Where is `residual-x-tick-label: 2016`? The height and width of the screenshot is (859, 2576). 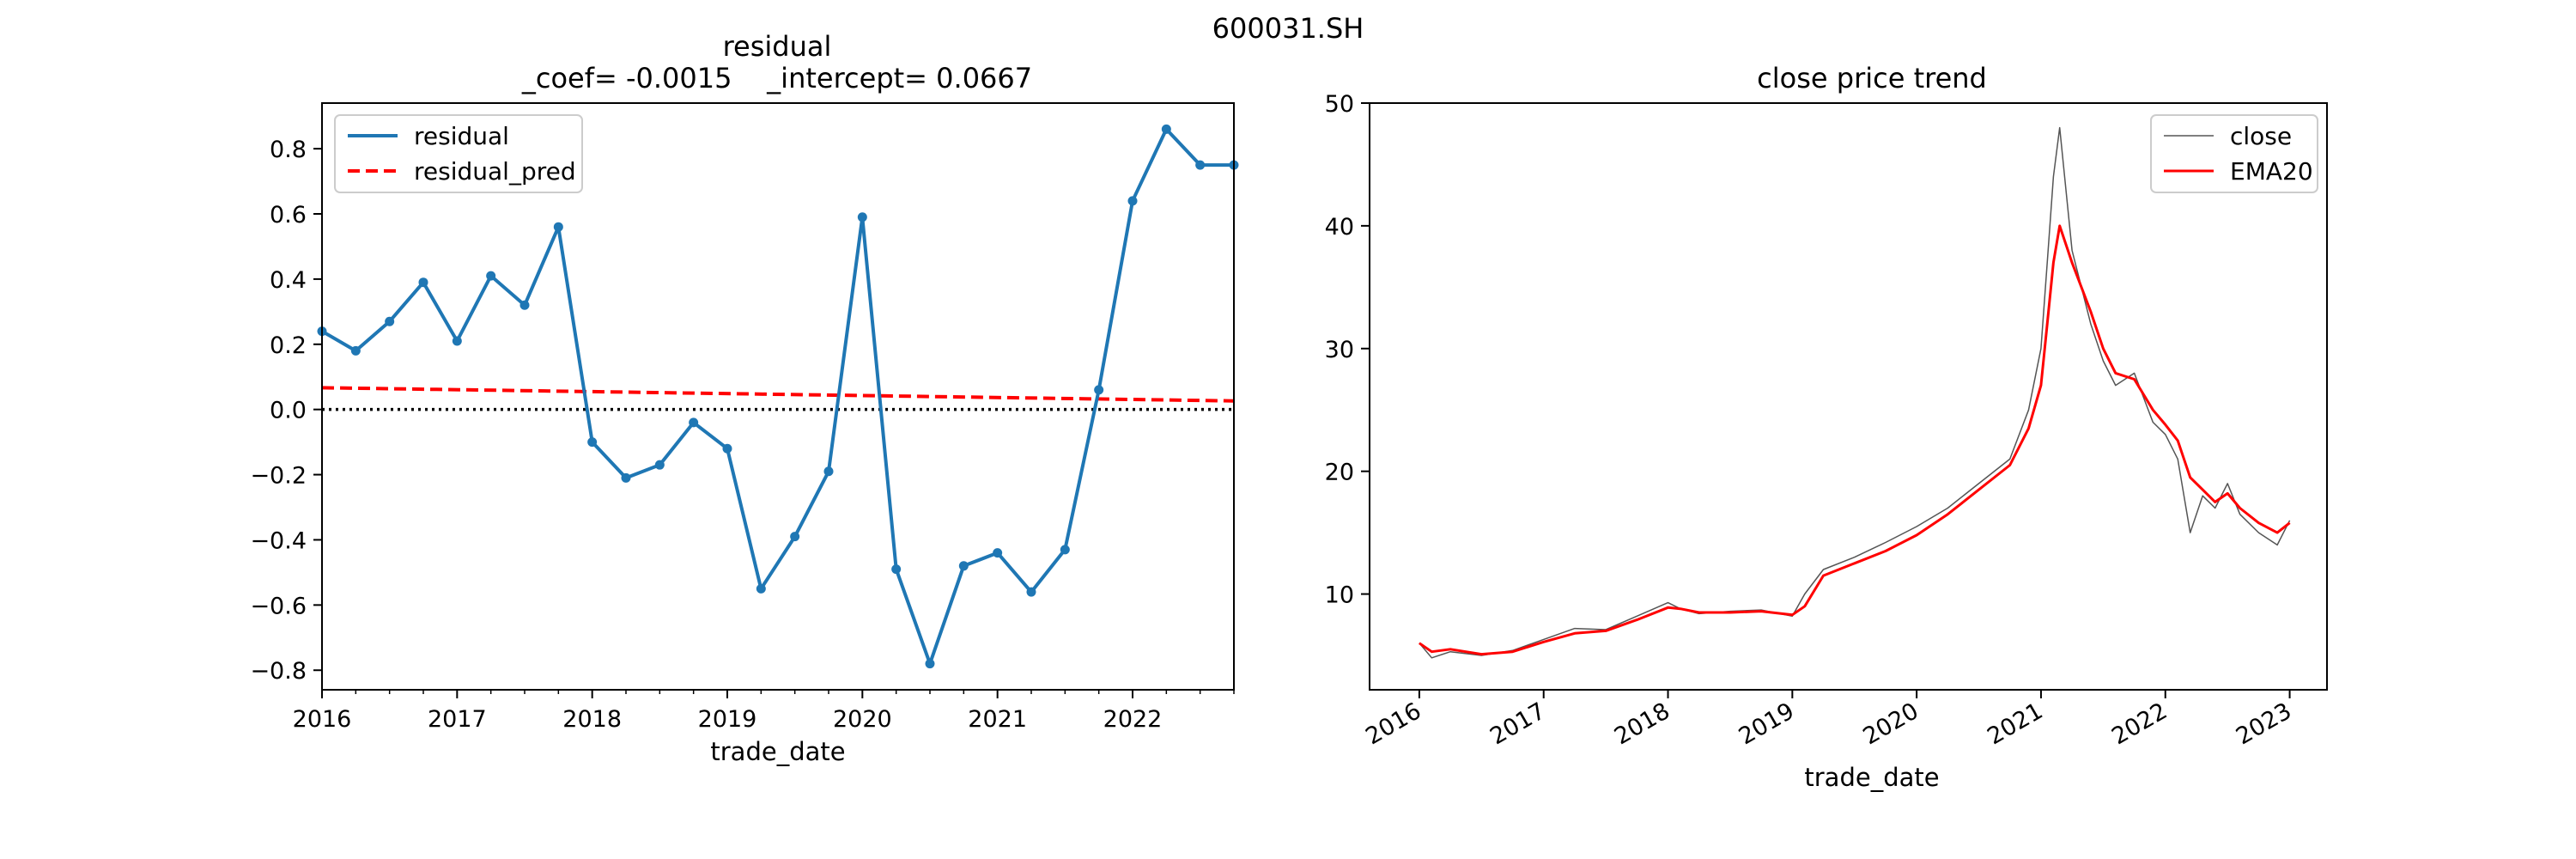 residual-x-tick-label: 2016 is located at coordinates (323, 720).